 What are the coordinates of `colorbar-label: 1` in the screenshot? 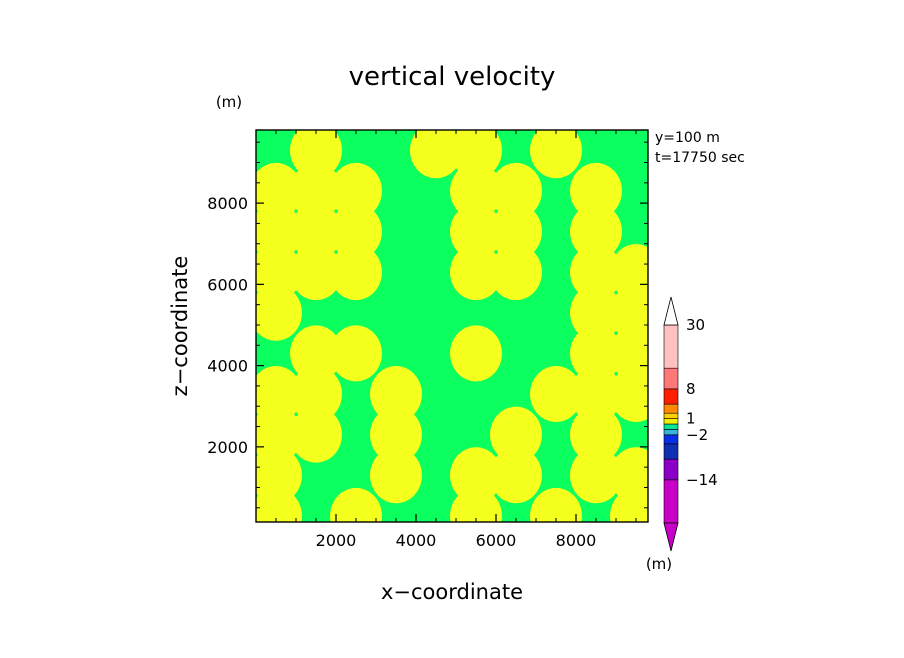 It's located at (691, 419).